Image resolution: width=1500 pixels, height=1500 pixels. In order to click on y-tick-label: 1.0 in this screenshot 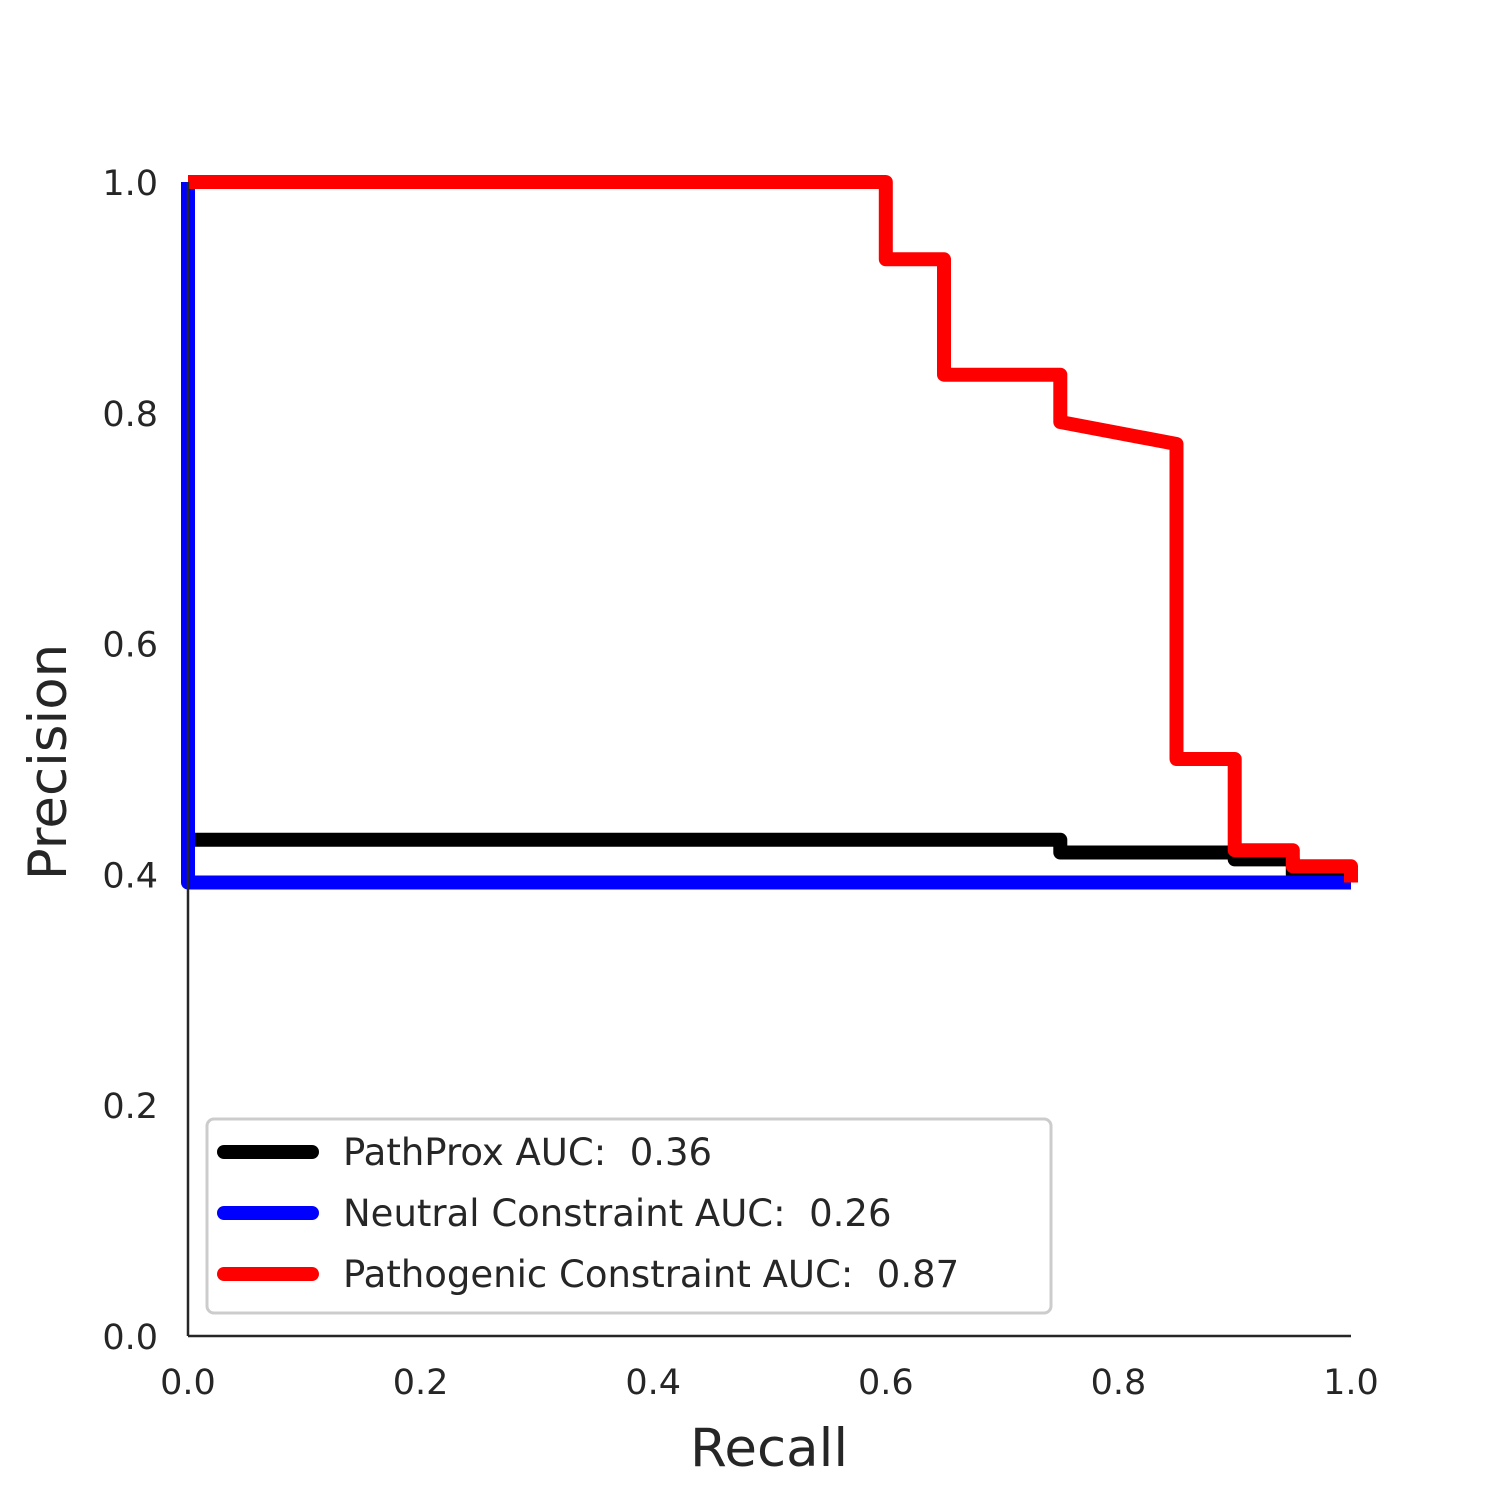, I will do `click(130, 184)`.